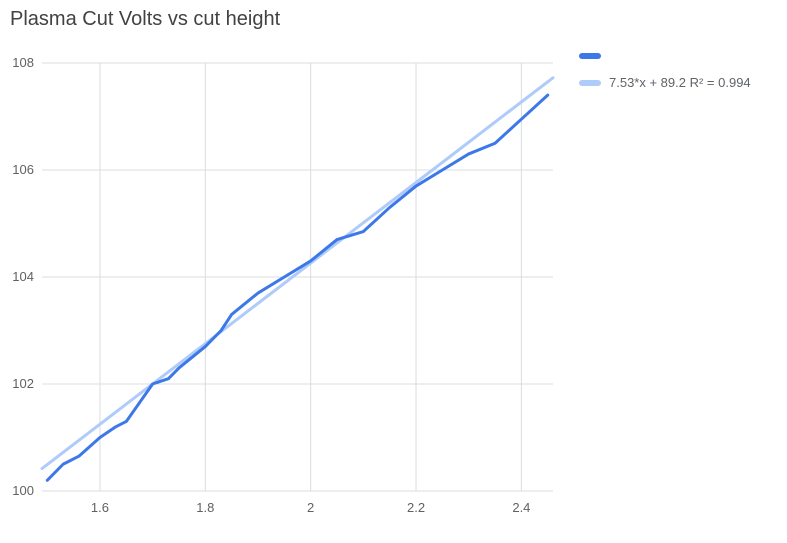  What do you see at coordinates (665, 56) in the screenshot?
I see `legend-item-series` at bounding box center [665, 56].